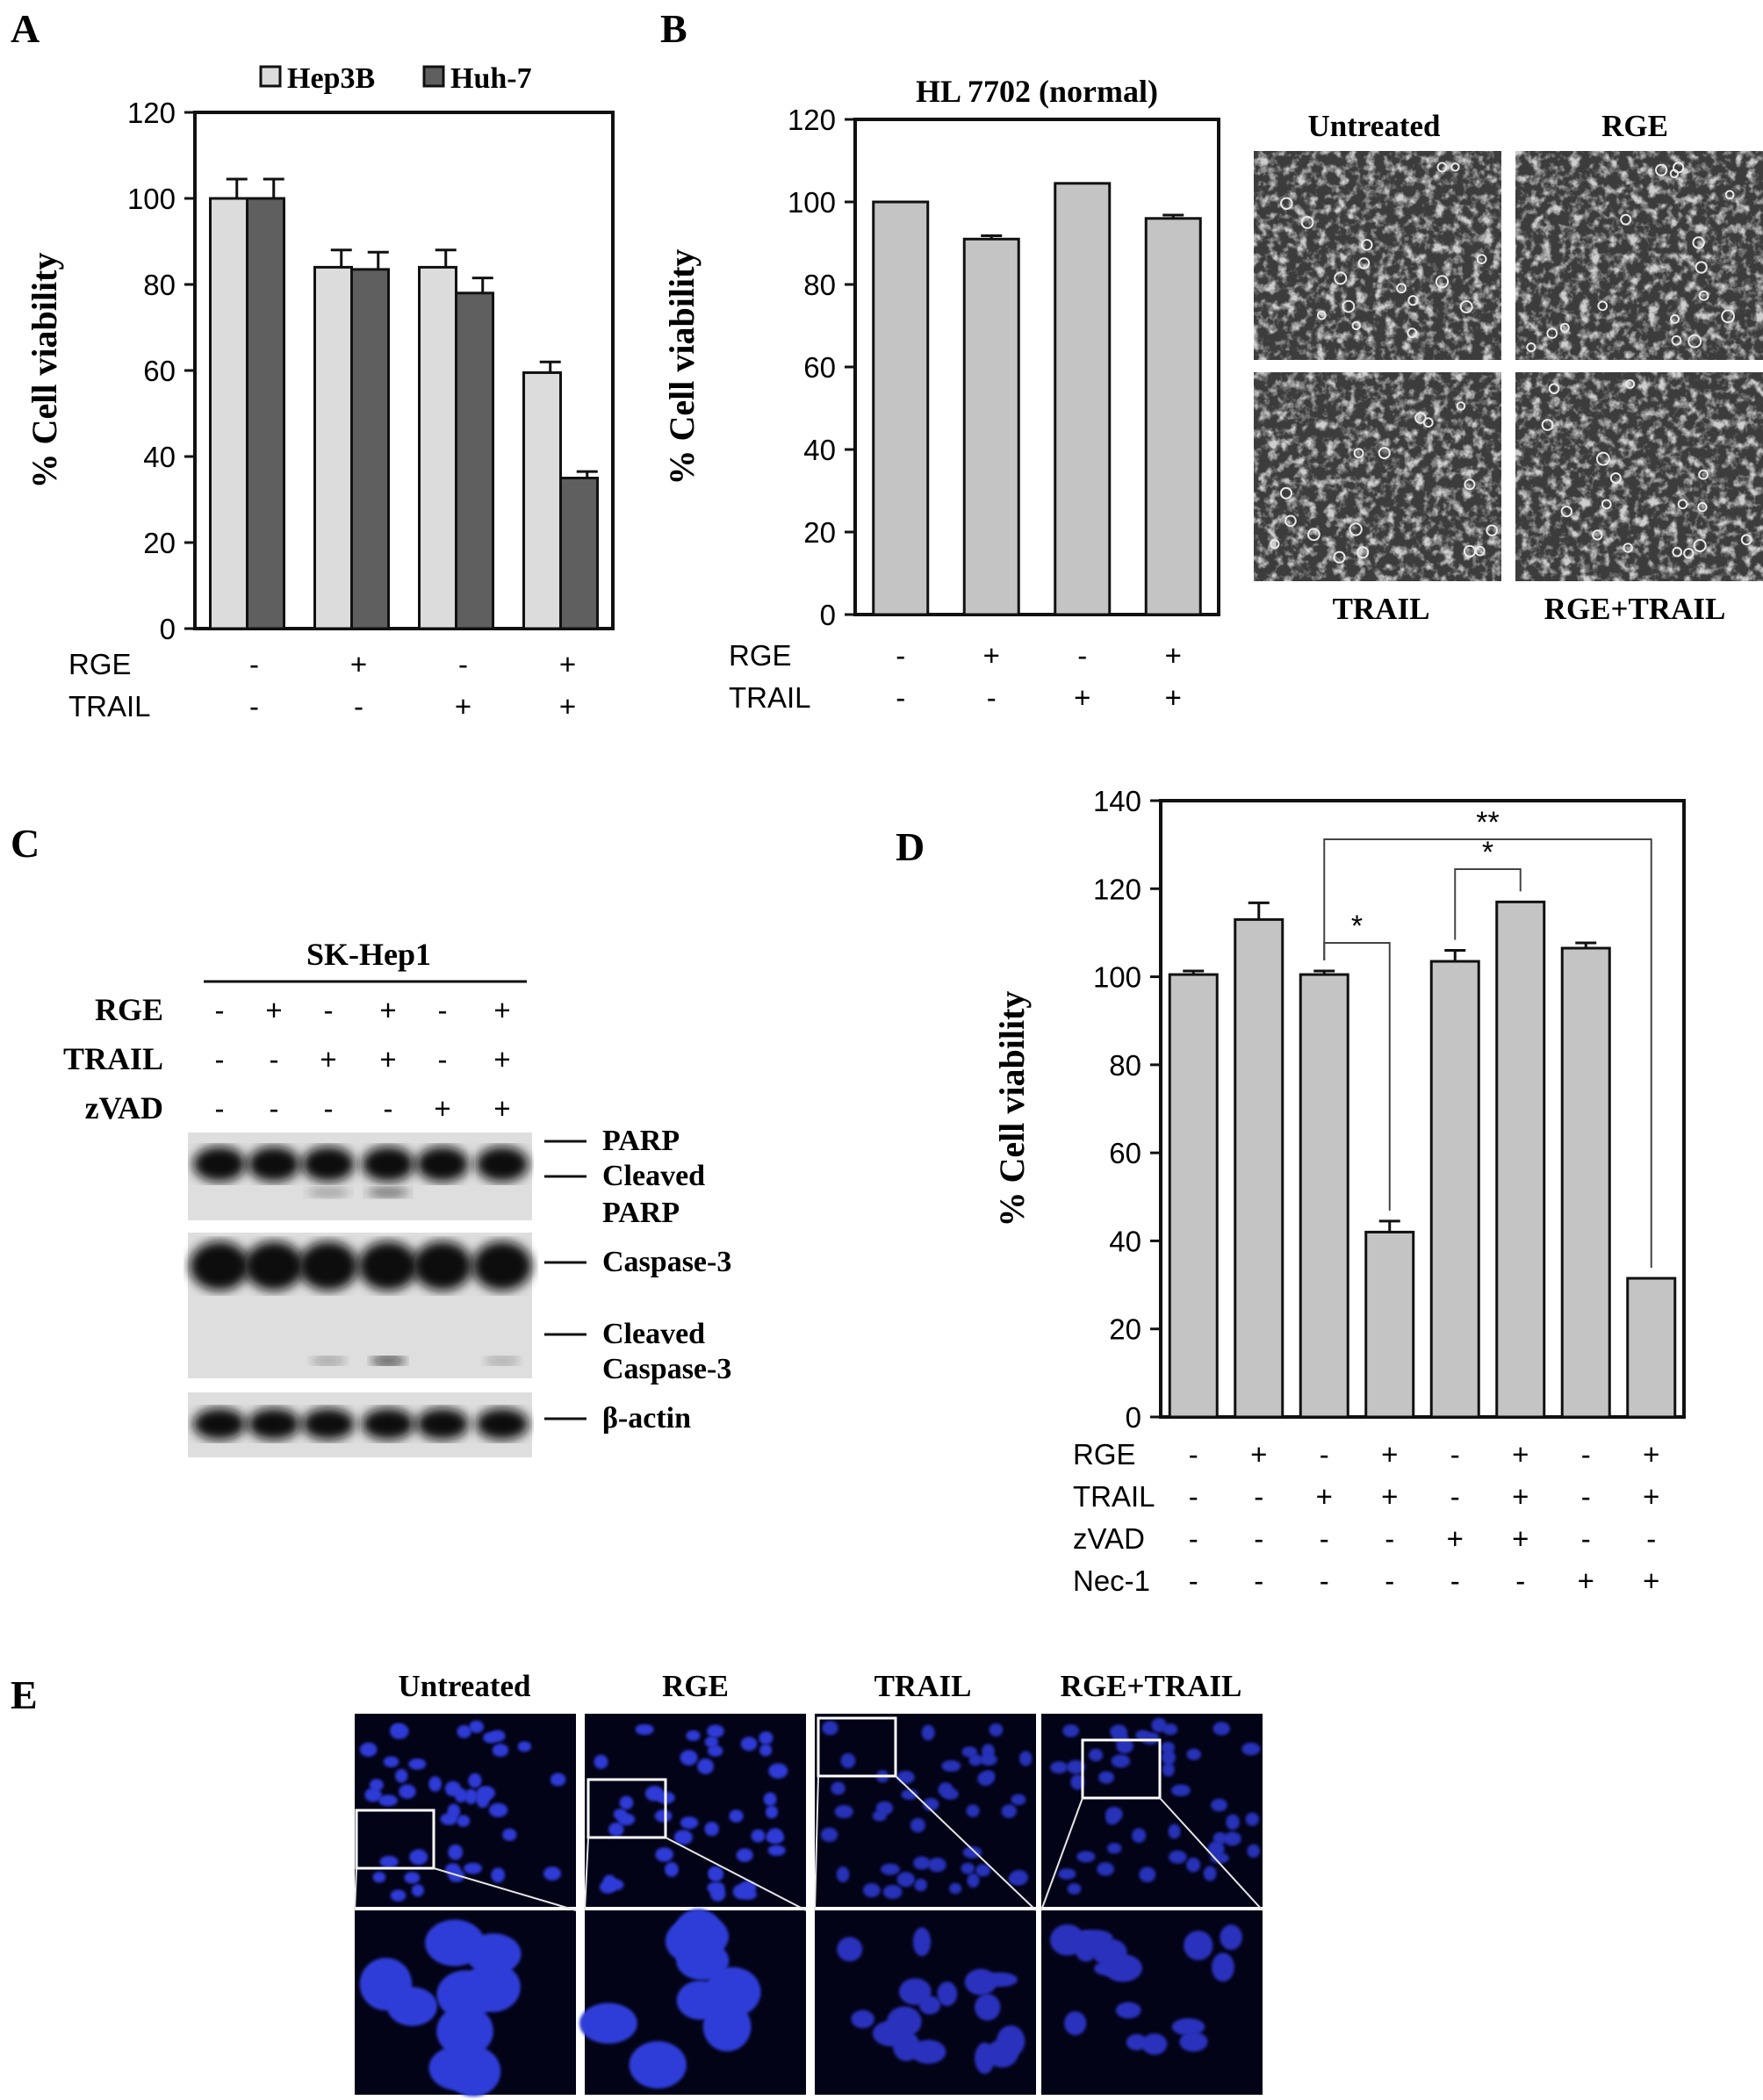 Image resolution: width=1763 pixels, height=2100 pixels. Describe the element at coordinates (1639, 476) in the screenshot. I see `micrograph-texture` at that location.